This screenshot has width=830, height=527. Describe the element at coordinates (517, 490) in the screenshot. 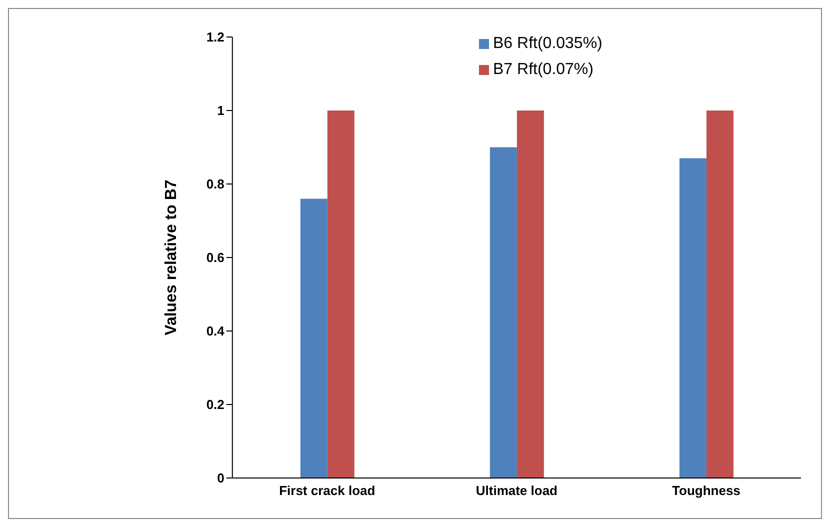

I see `x-tick-label: Ultimate load` at that location.